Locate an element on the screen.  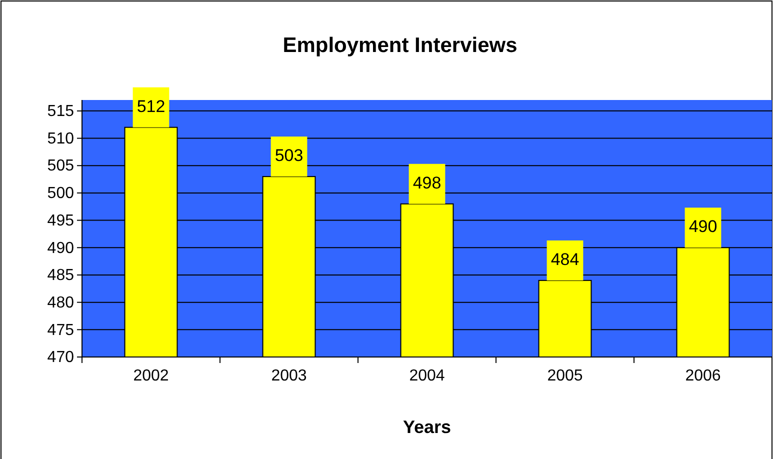
y-tick-label: 490 is located at coordinates (60, 248).